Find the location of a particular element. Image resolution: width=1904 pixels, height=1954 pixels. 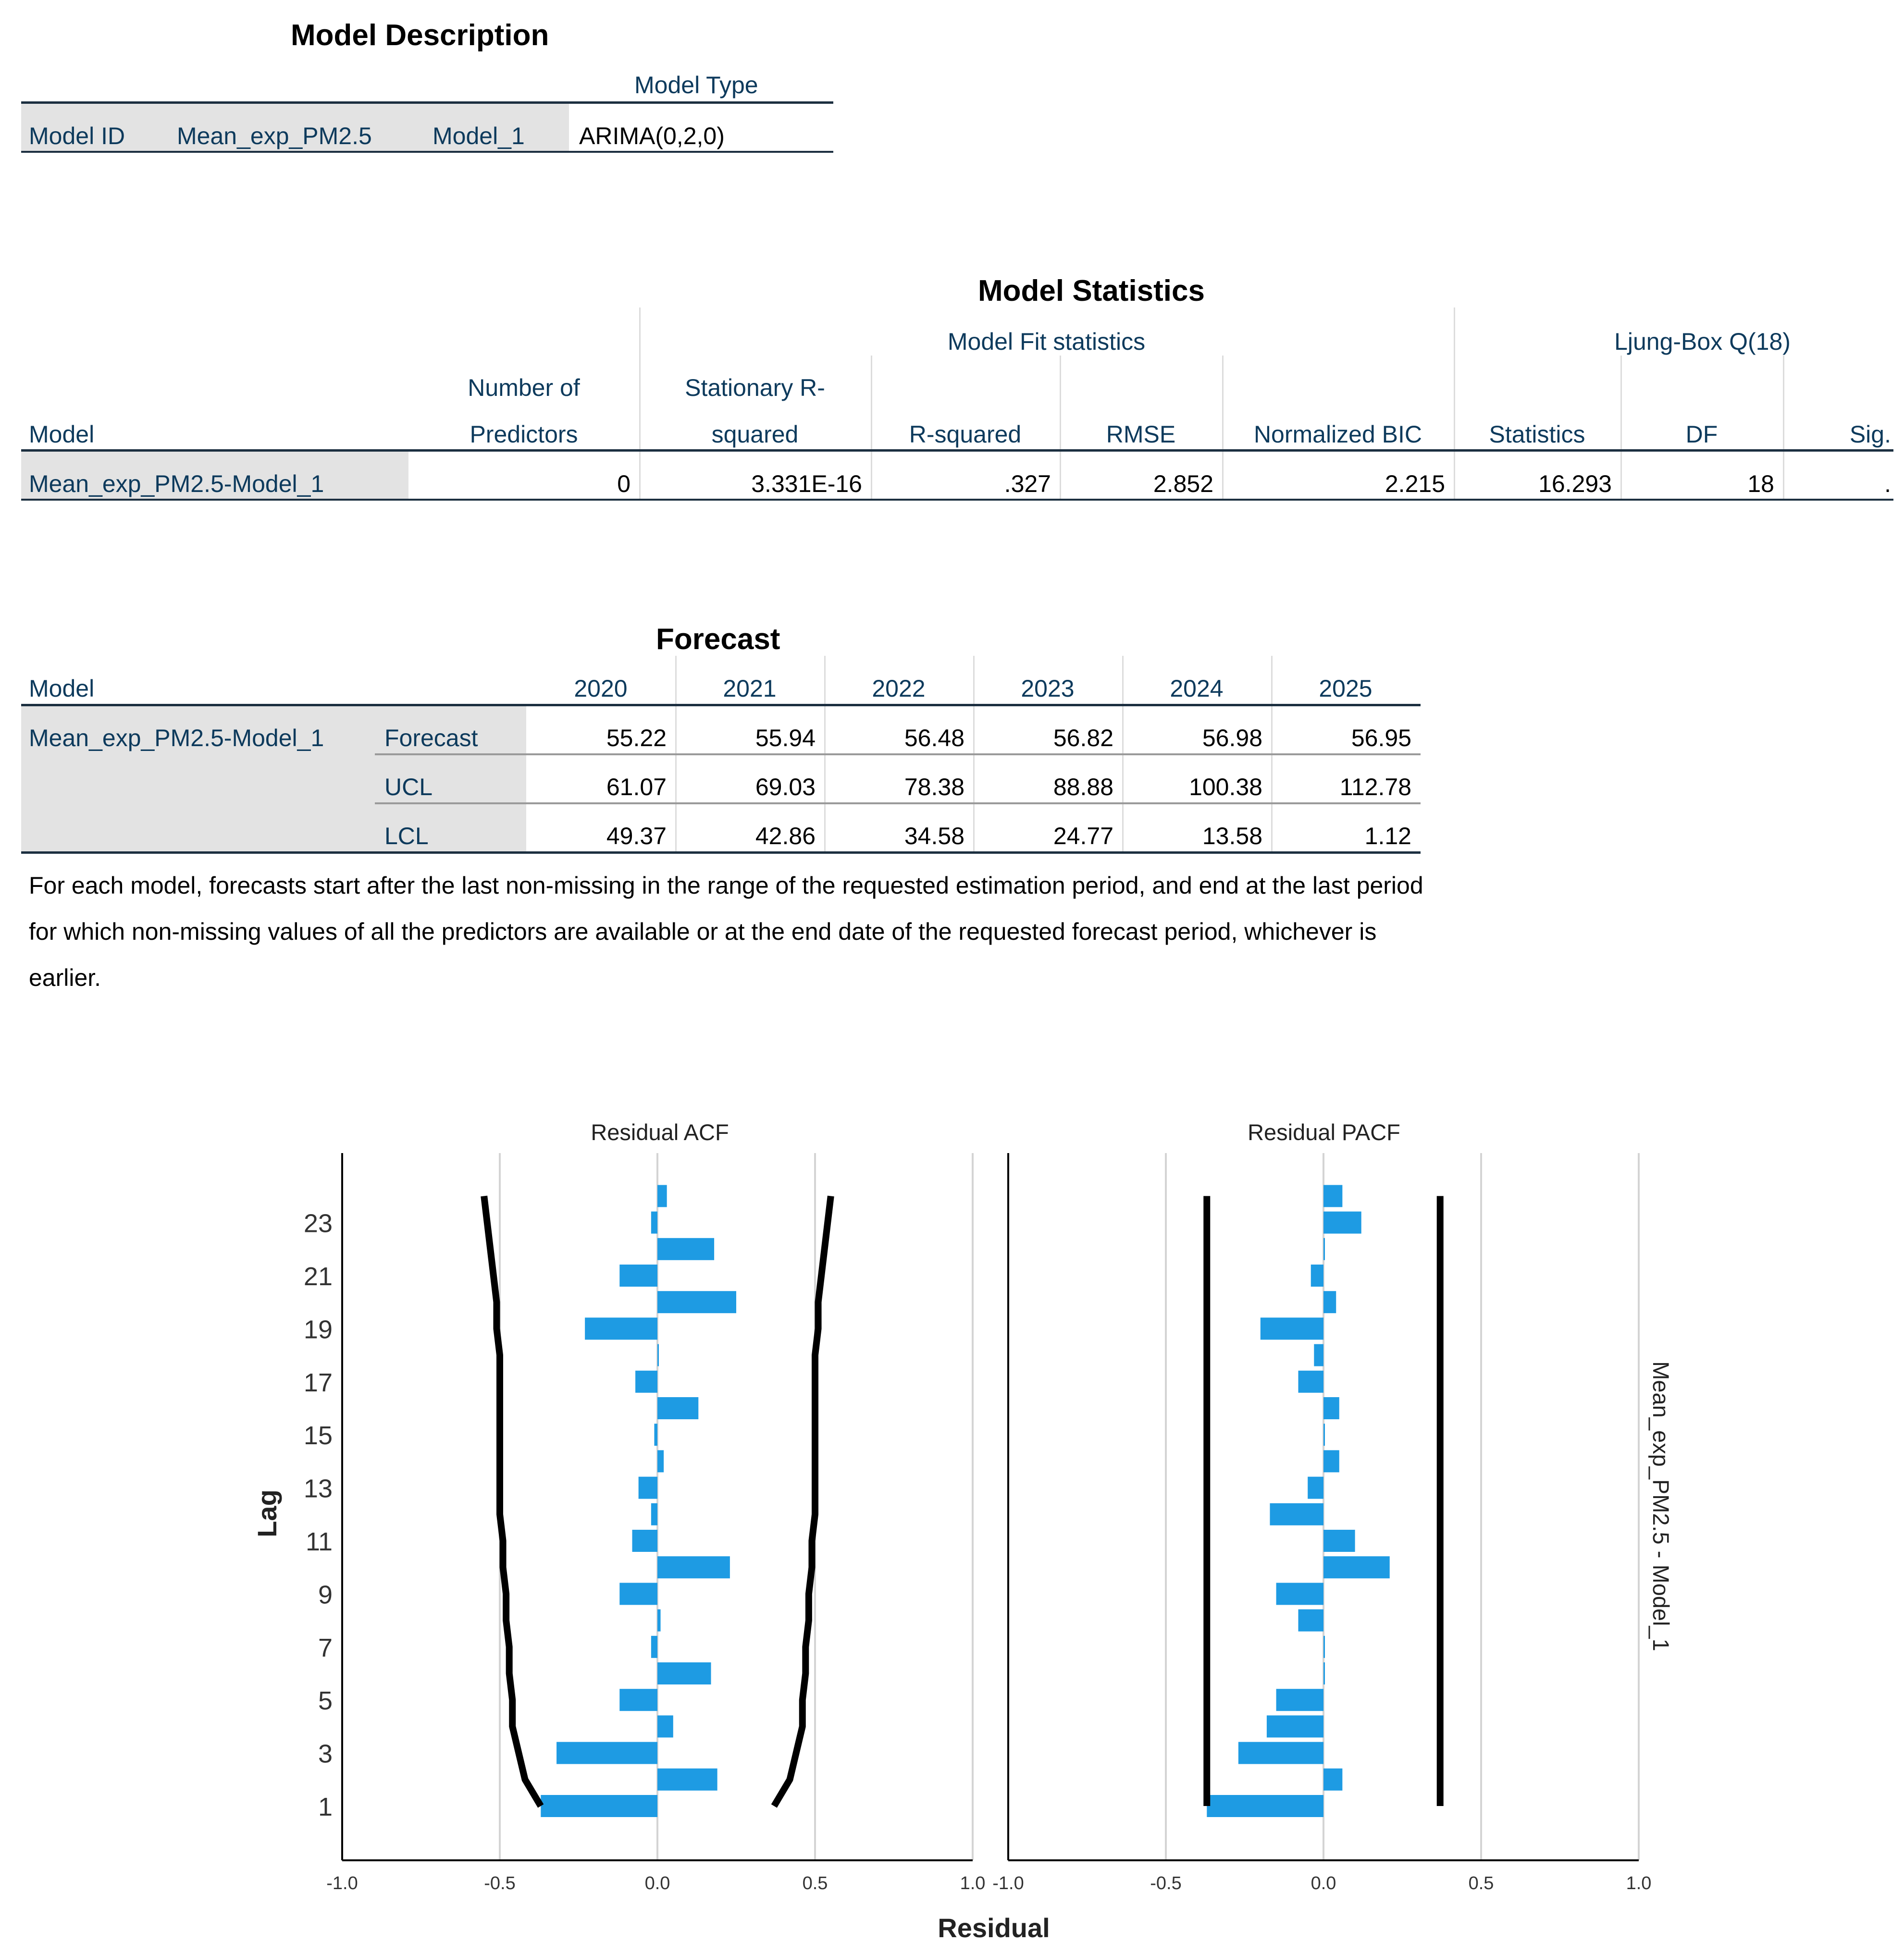

r-squared-header: R-squared is located at coordinates (965, 434).